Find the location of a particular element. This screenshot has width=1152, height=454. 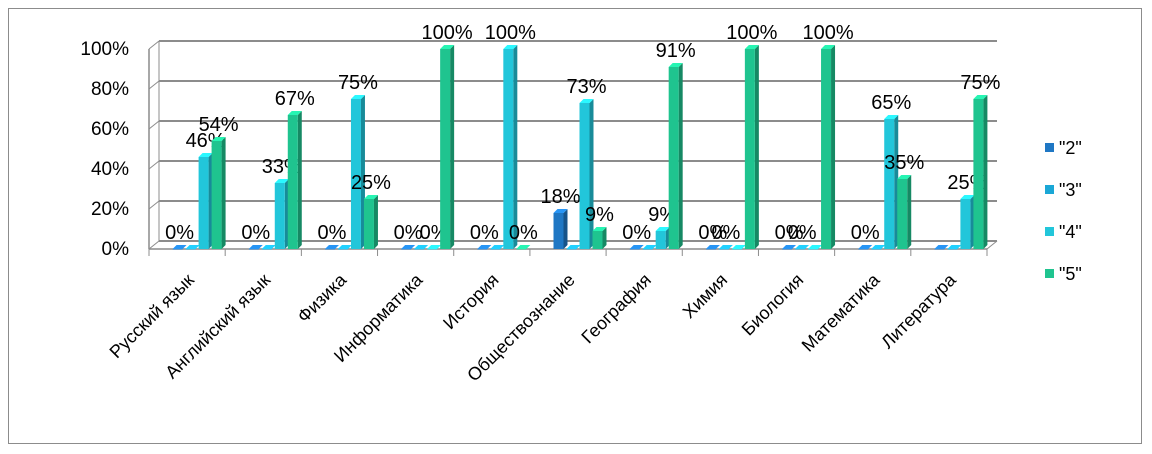

legend-label: "2" is located at coordinates (1070, 148).